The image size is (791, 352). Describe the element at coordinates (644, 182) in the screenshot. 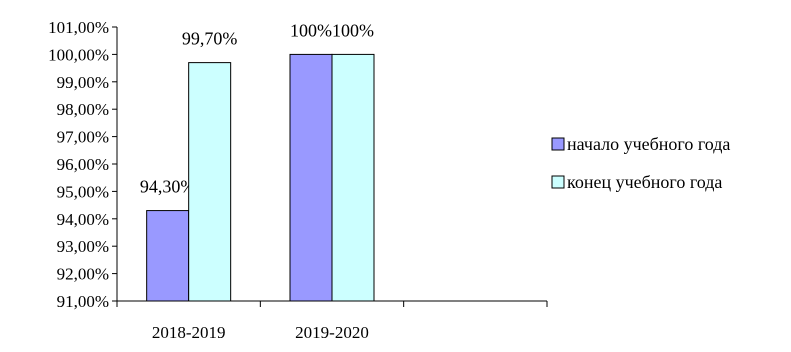

I see `legend-label: конец учебного года` at that location.